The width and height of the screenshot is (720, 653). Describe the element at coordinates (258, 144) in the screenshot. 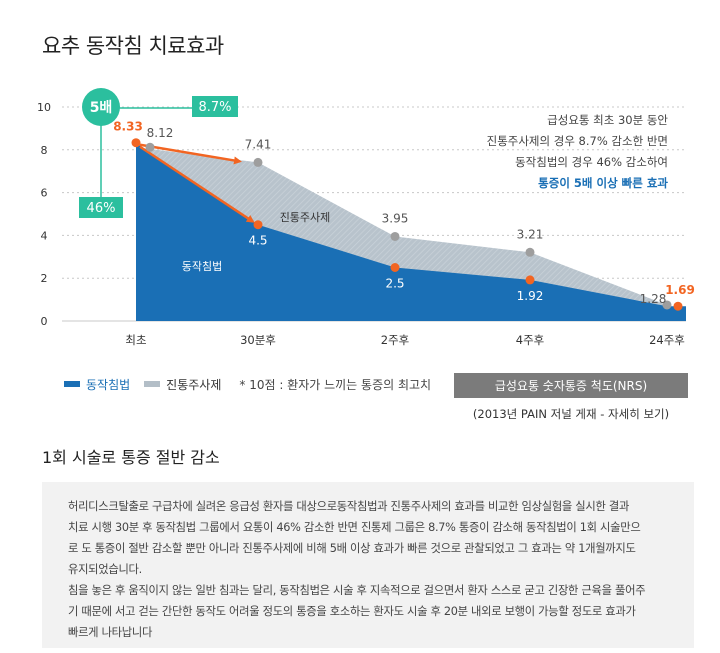

I see `injection-value-label: 7.41` at that location.